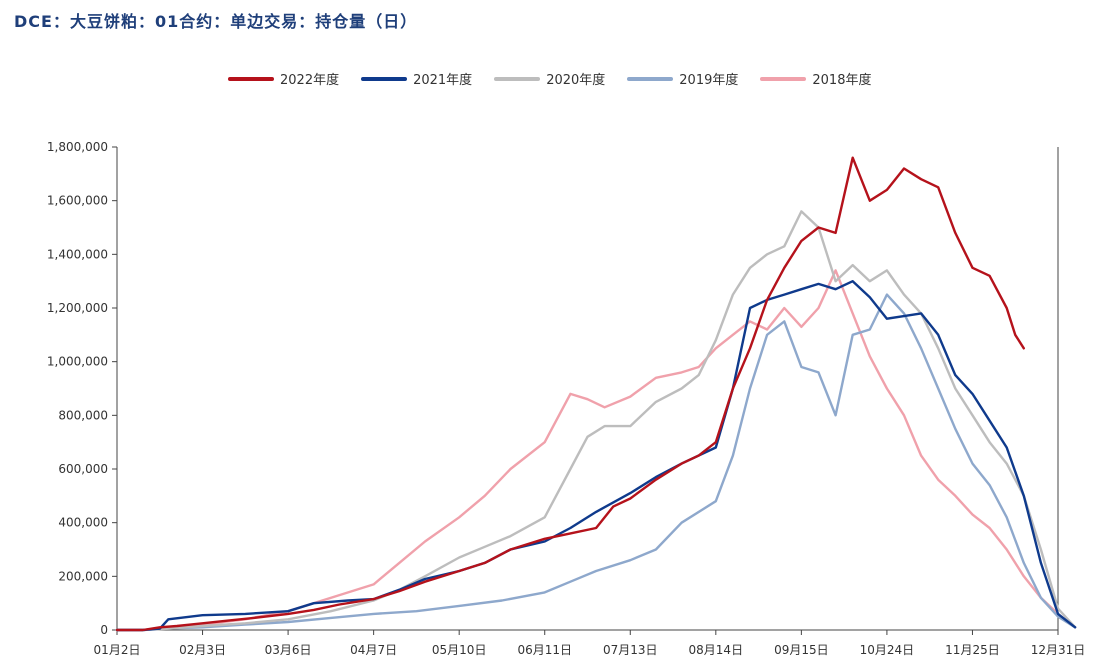 The height and width of the screenshot is (665, 1108). I want to click on legend-item: 2019年度, so click(682, 78).